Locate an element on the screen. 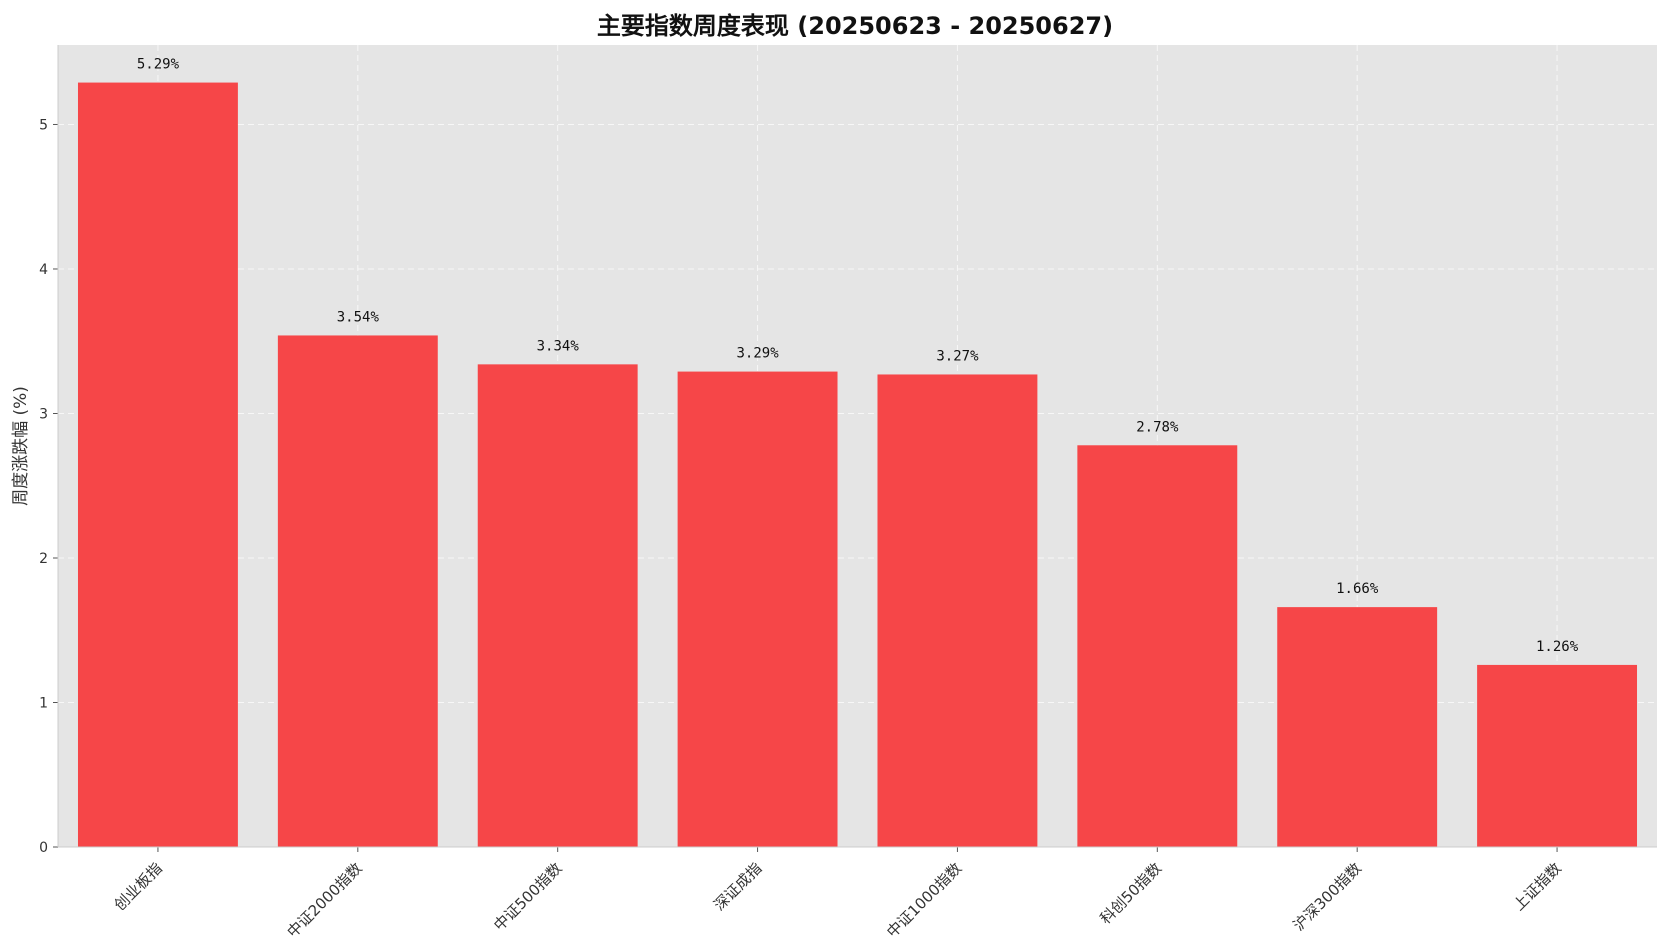  y-tick-label: 5 is located at coordinates (43, 125).